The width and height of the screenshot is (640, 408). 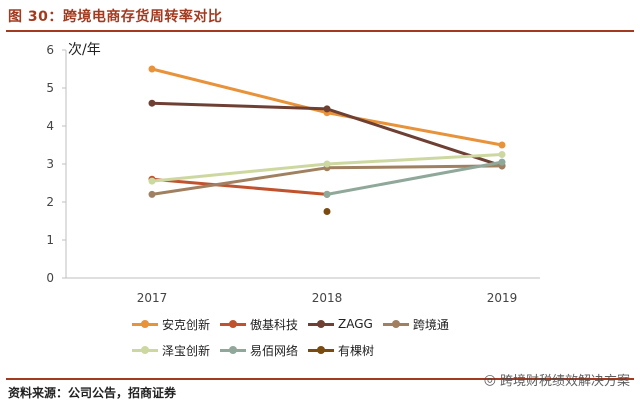 I want to click on x-tick-label: 2017, so click(x=152, y=296).